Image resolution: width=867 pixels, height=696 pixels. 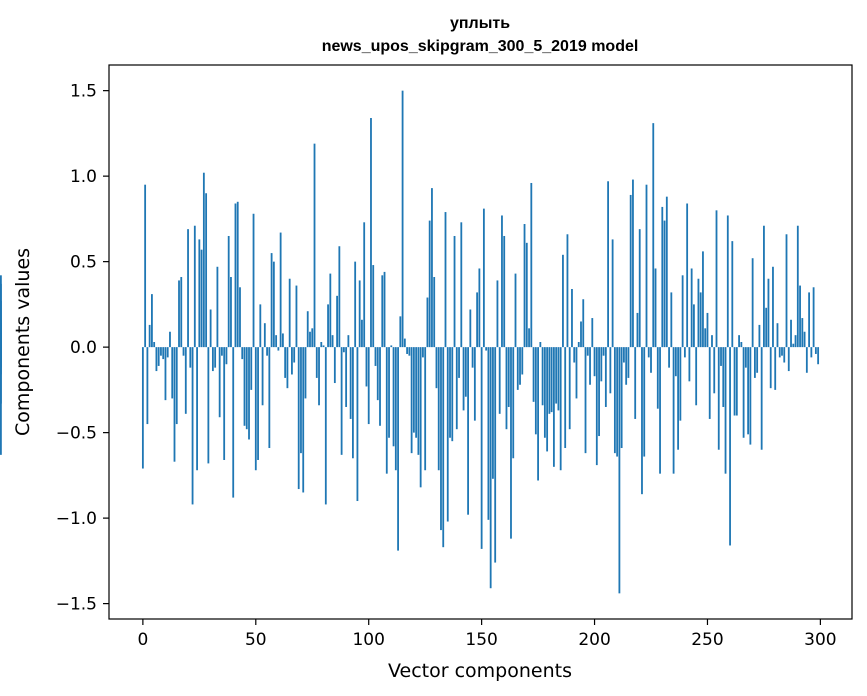 What do you see at coordinates (368, 640) in the screenshot?
I see `x-tick-label: 100` at bounding box center [368, 640].